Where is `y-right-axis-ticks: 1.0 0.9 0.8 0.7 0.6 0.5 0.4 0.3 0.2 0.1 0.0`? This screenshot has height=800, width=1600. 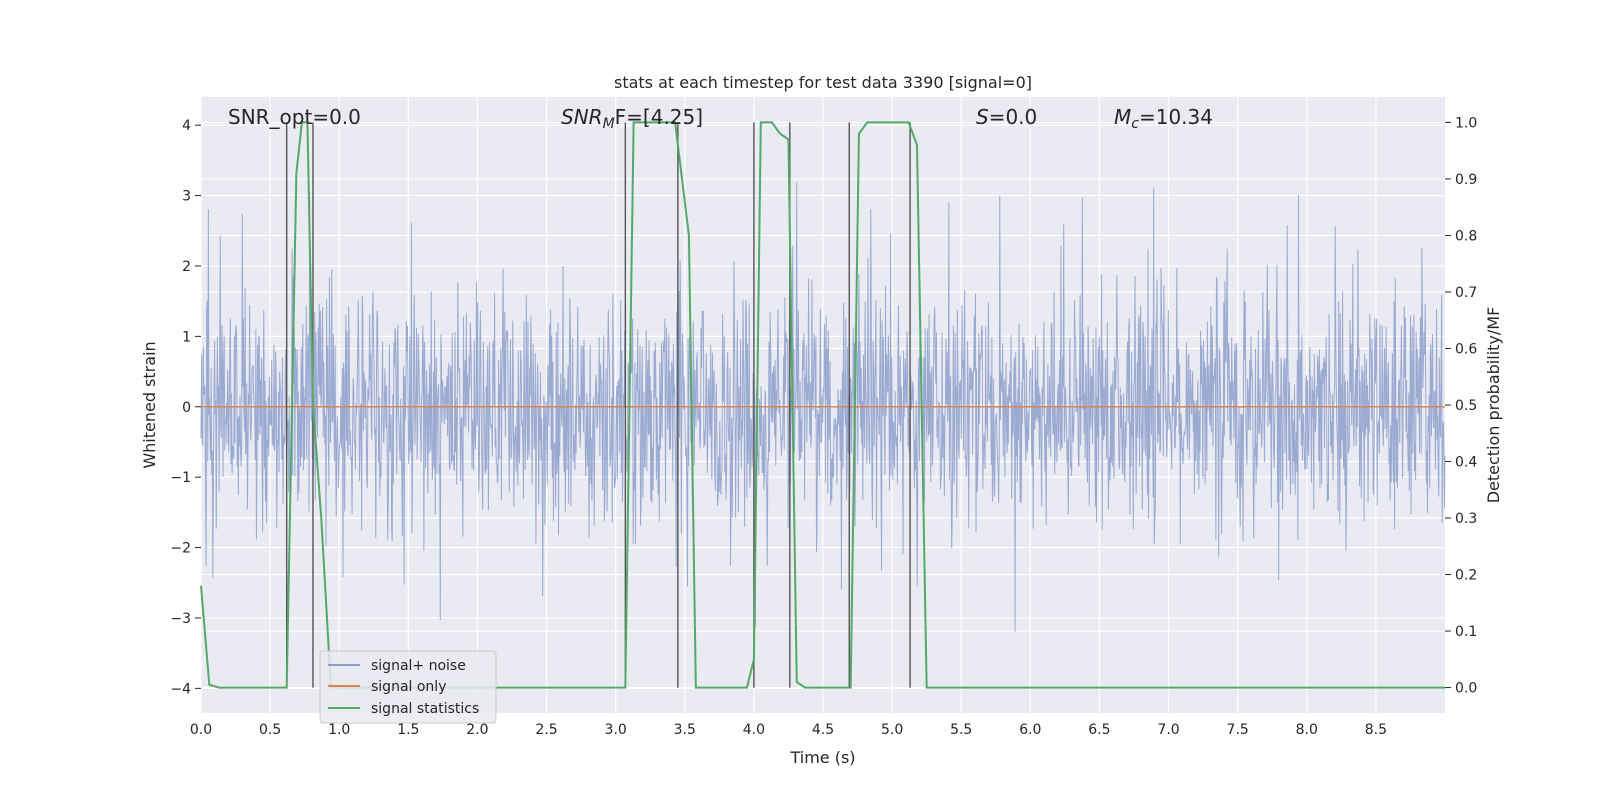
y-right-axis-ticks: 1.0 0.9 0.8 0.7 0.6 0.5 0.4 0.3 0.2 0.1 0.0 is located at coordinates (1461, 406).